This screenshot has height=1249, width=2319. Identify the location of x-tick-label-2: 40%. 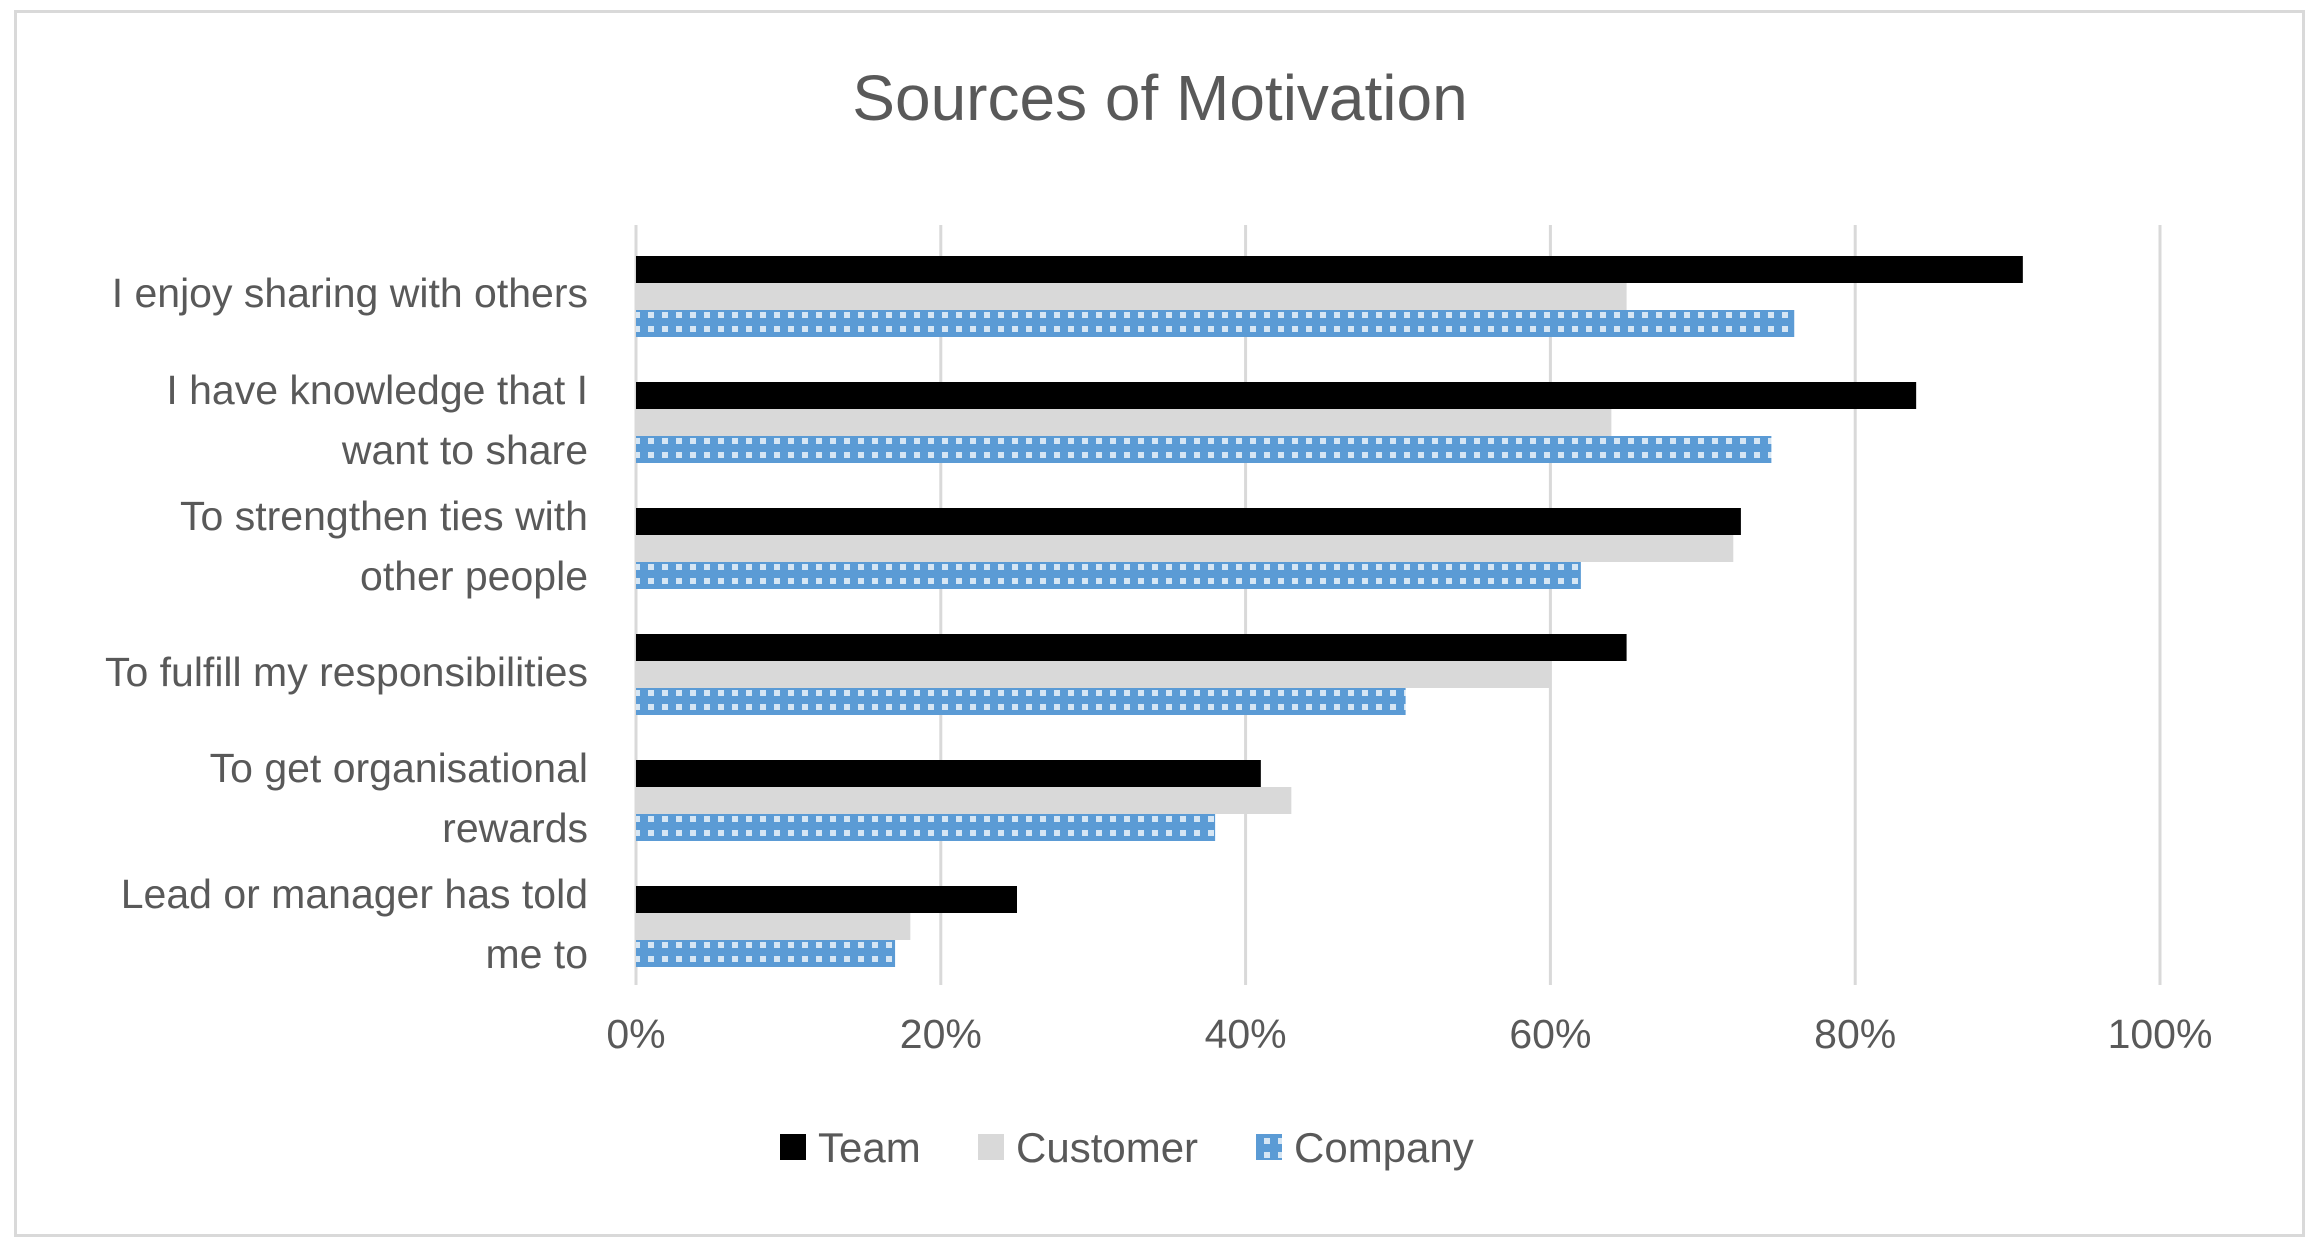
(1246, 1034).